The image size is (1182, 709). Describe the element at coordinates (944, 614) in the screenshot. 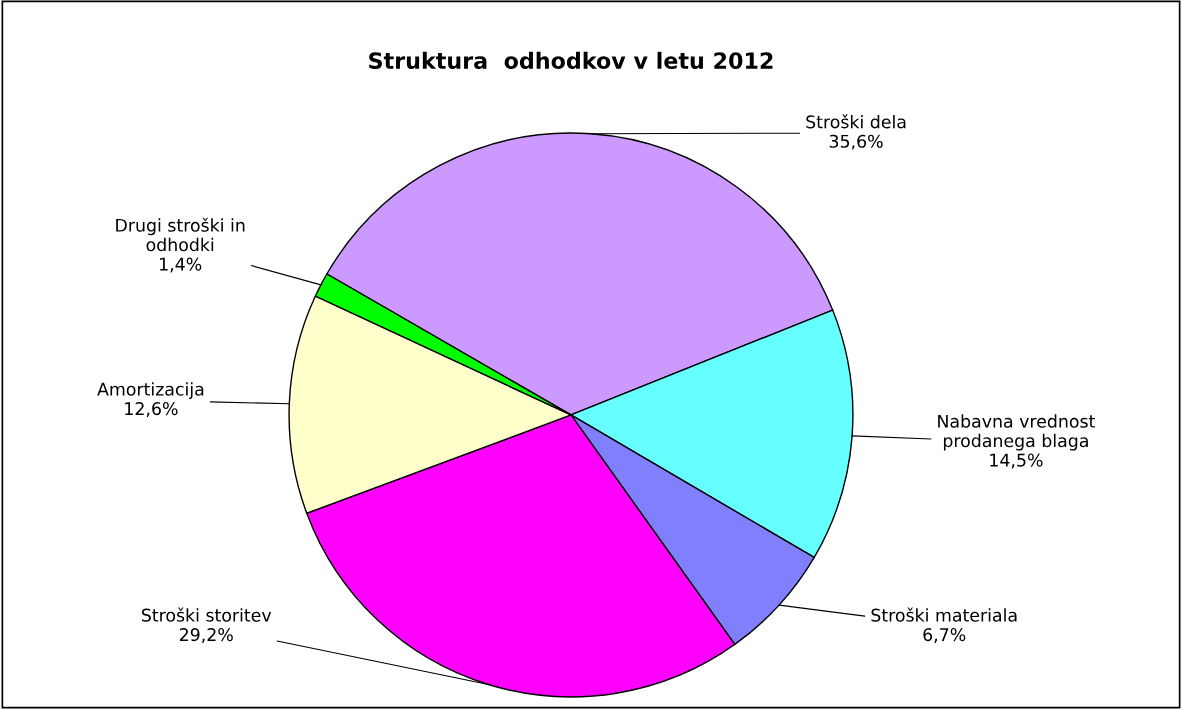

I see `slice-label: Stroški materiala` at that location.